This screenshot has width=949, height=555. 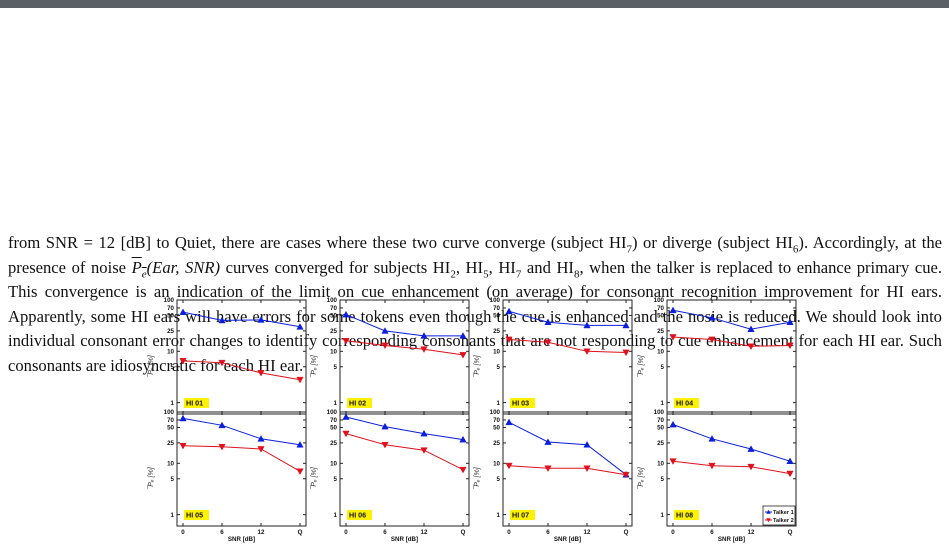 What do you see at coordinates (548, 532) in the screenshot?
I see `x-tick-label: 6` at bounding box center [548, 532].